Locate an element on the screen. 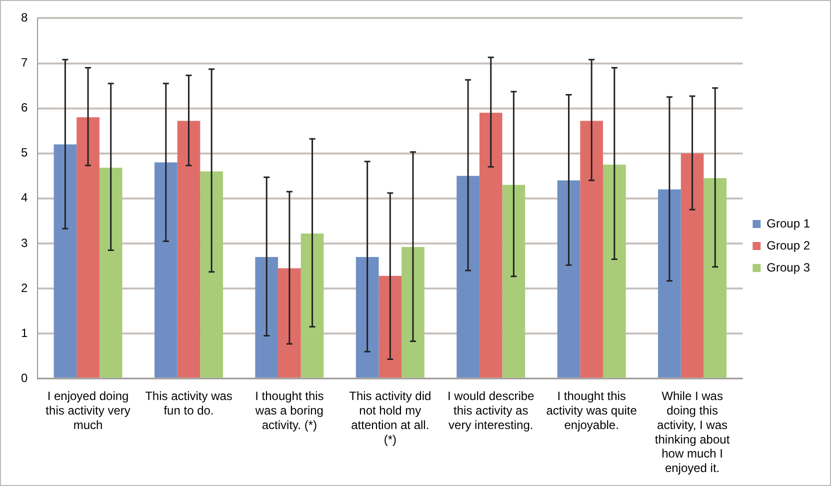 This screenshot has height=486, width=831. x-tick-label: This activity was fun to do. is located at coordinates (188, 403).